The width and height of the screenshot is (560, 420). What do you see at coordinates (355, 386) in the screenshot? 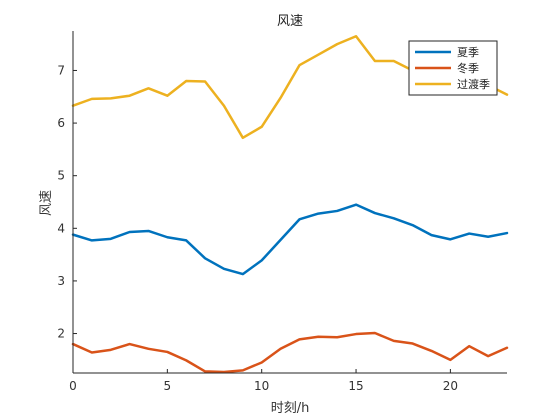
I see `x-tick-label: 15` at bounding box center [355, 386].